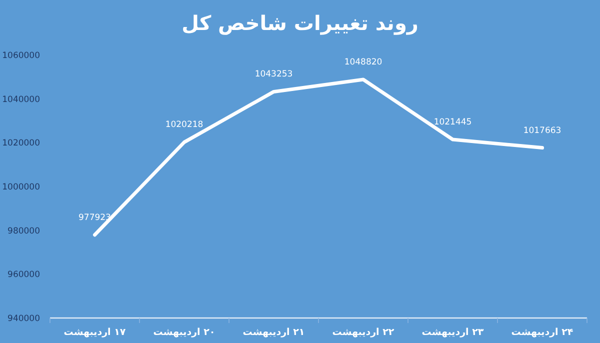  I want to click on data-label: 1017663, so click(542, 131).